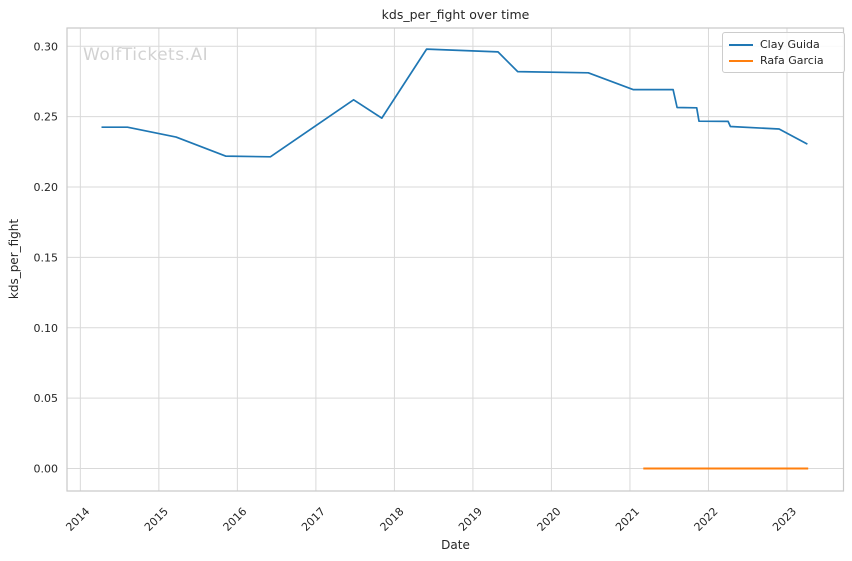 This screenshot has height=561, width=852. What do you see at coordinates (455, 14) in the screenshot?
I see `chart-title: kds_per_fight over time` at bounding box center [455, 14].